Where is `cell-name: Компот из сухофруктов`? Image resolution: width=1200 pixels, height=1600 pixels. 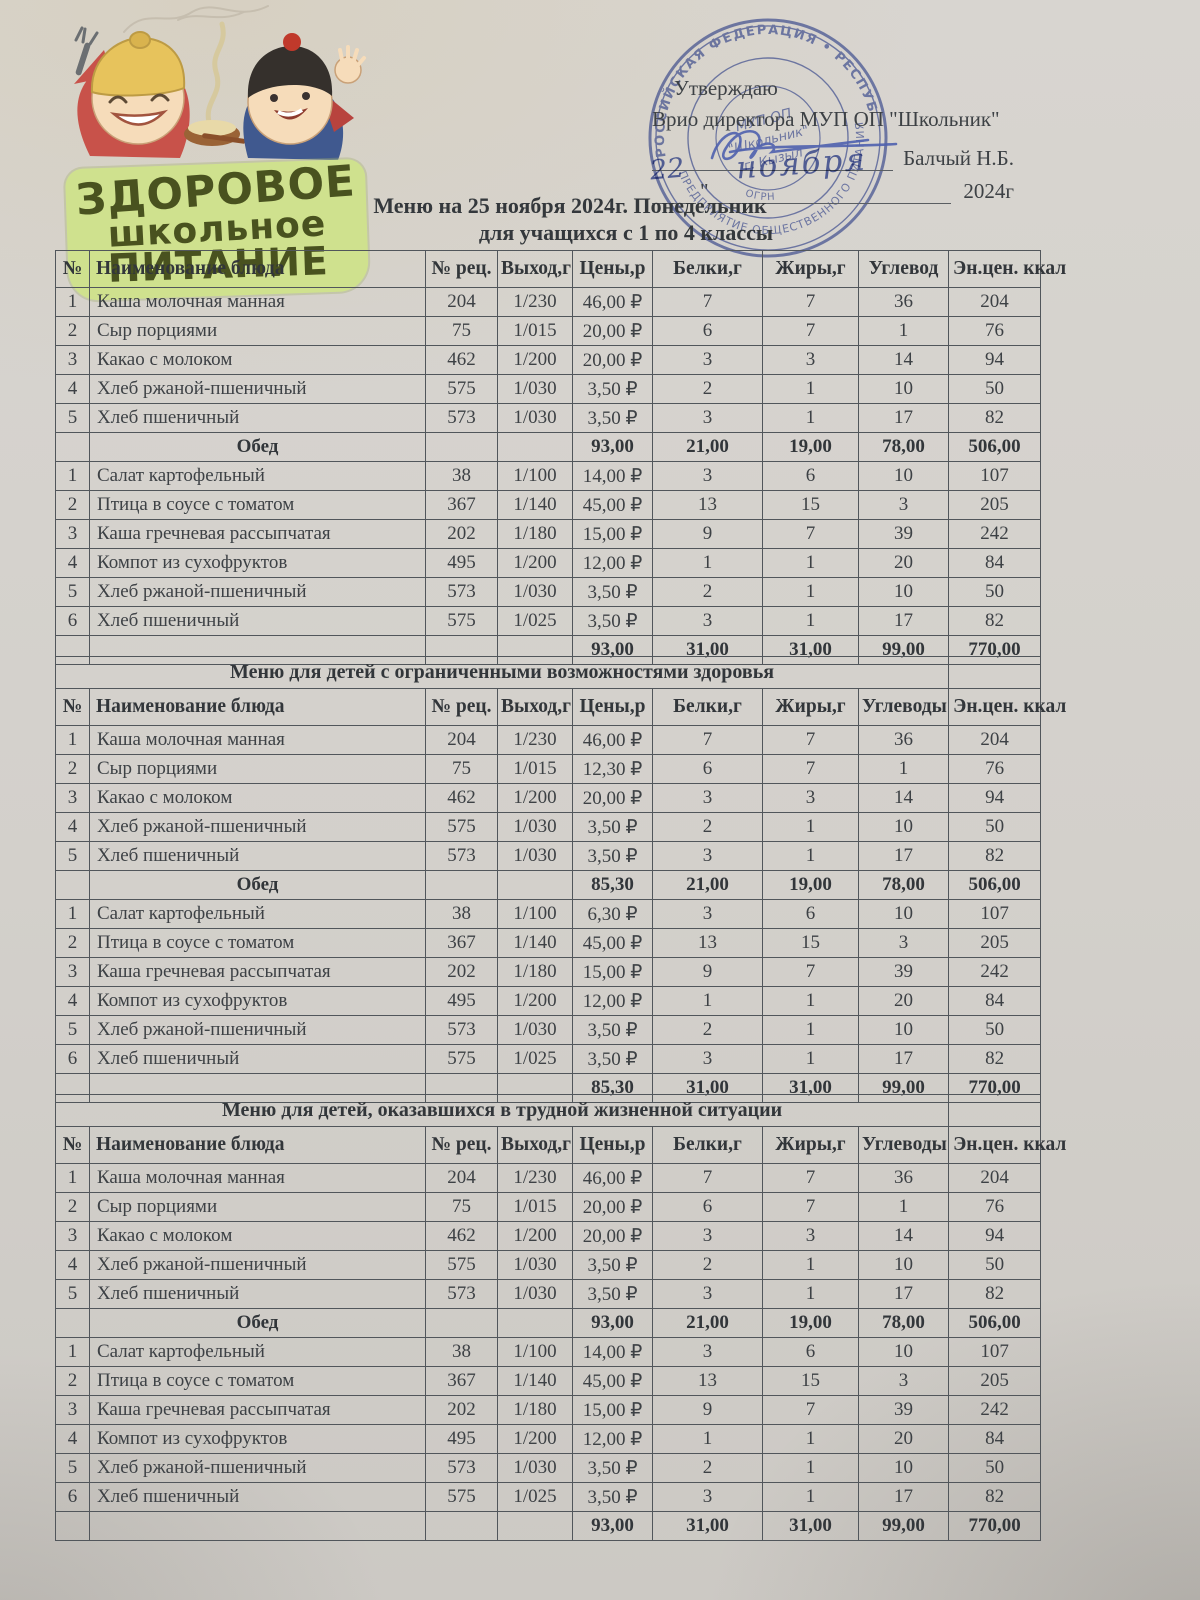
cell-name: Компот из сухофруктов is located at coordinates (257, 563).